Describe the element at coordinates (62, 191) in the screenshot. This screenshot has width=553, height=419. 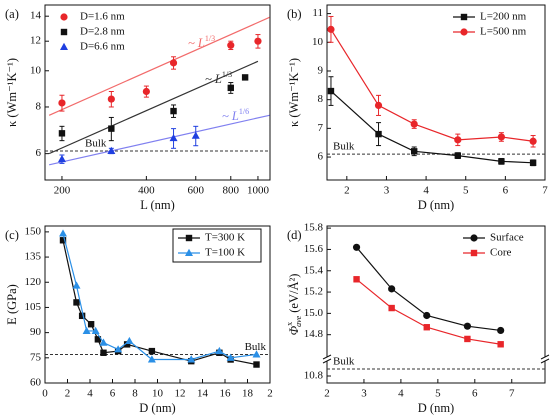
I see `x-tick-label: 200` at that location.